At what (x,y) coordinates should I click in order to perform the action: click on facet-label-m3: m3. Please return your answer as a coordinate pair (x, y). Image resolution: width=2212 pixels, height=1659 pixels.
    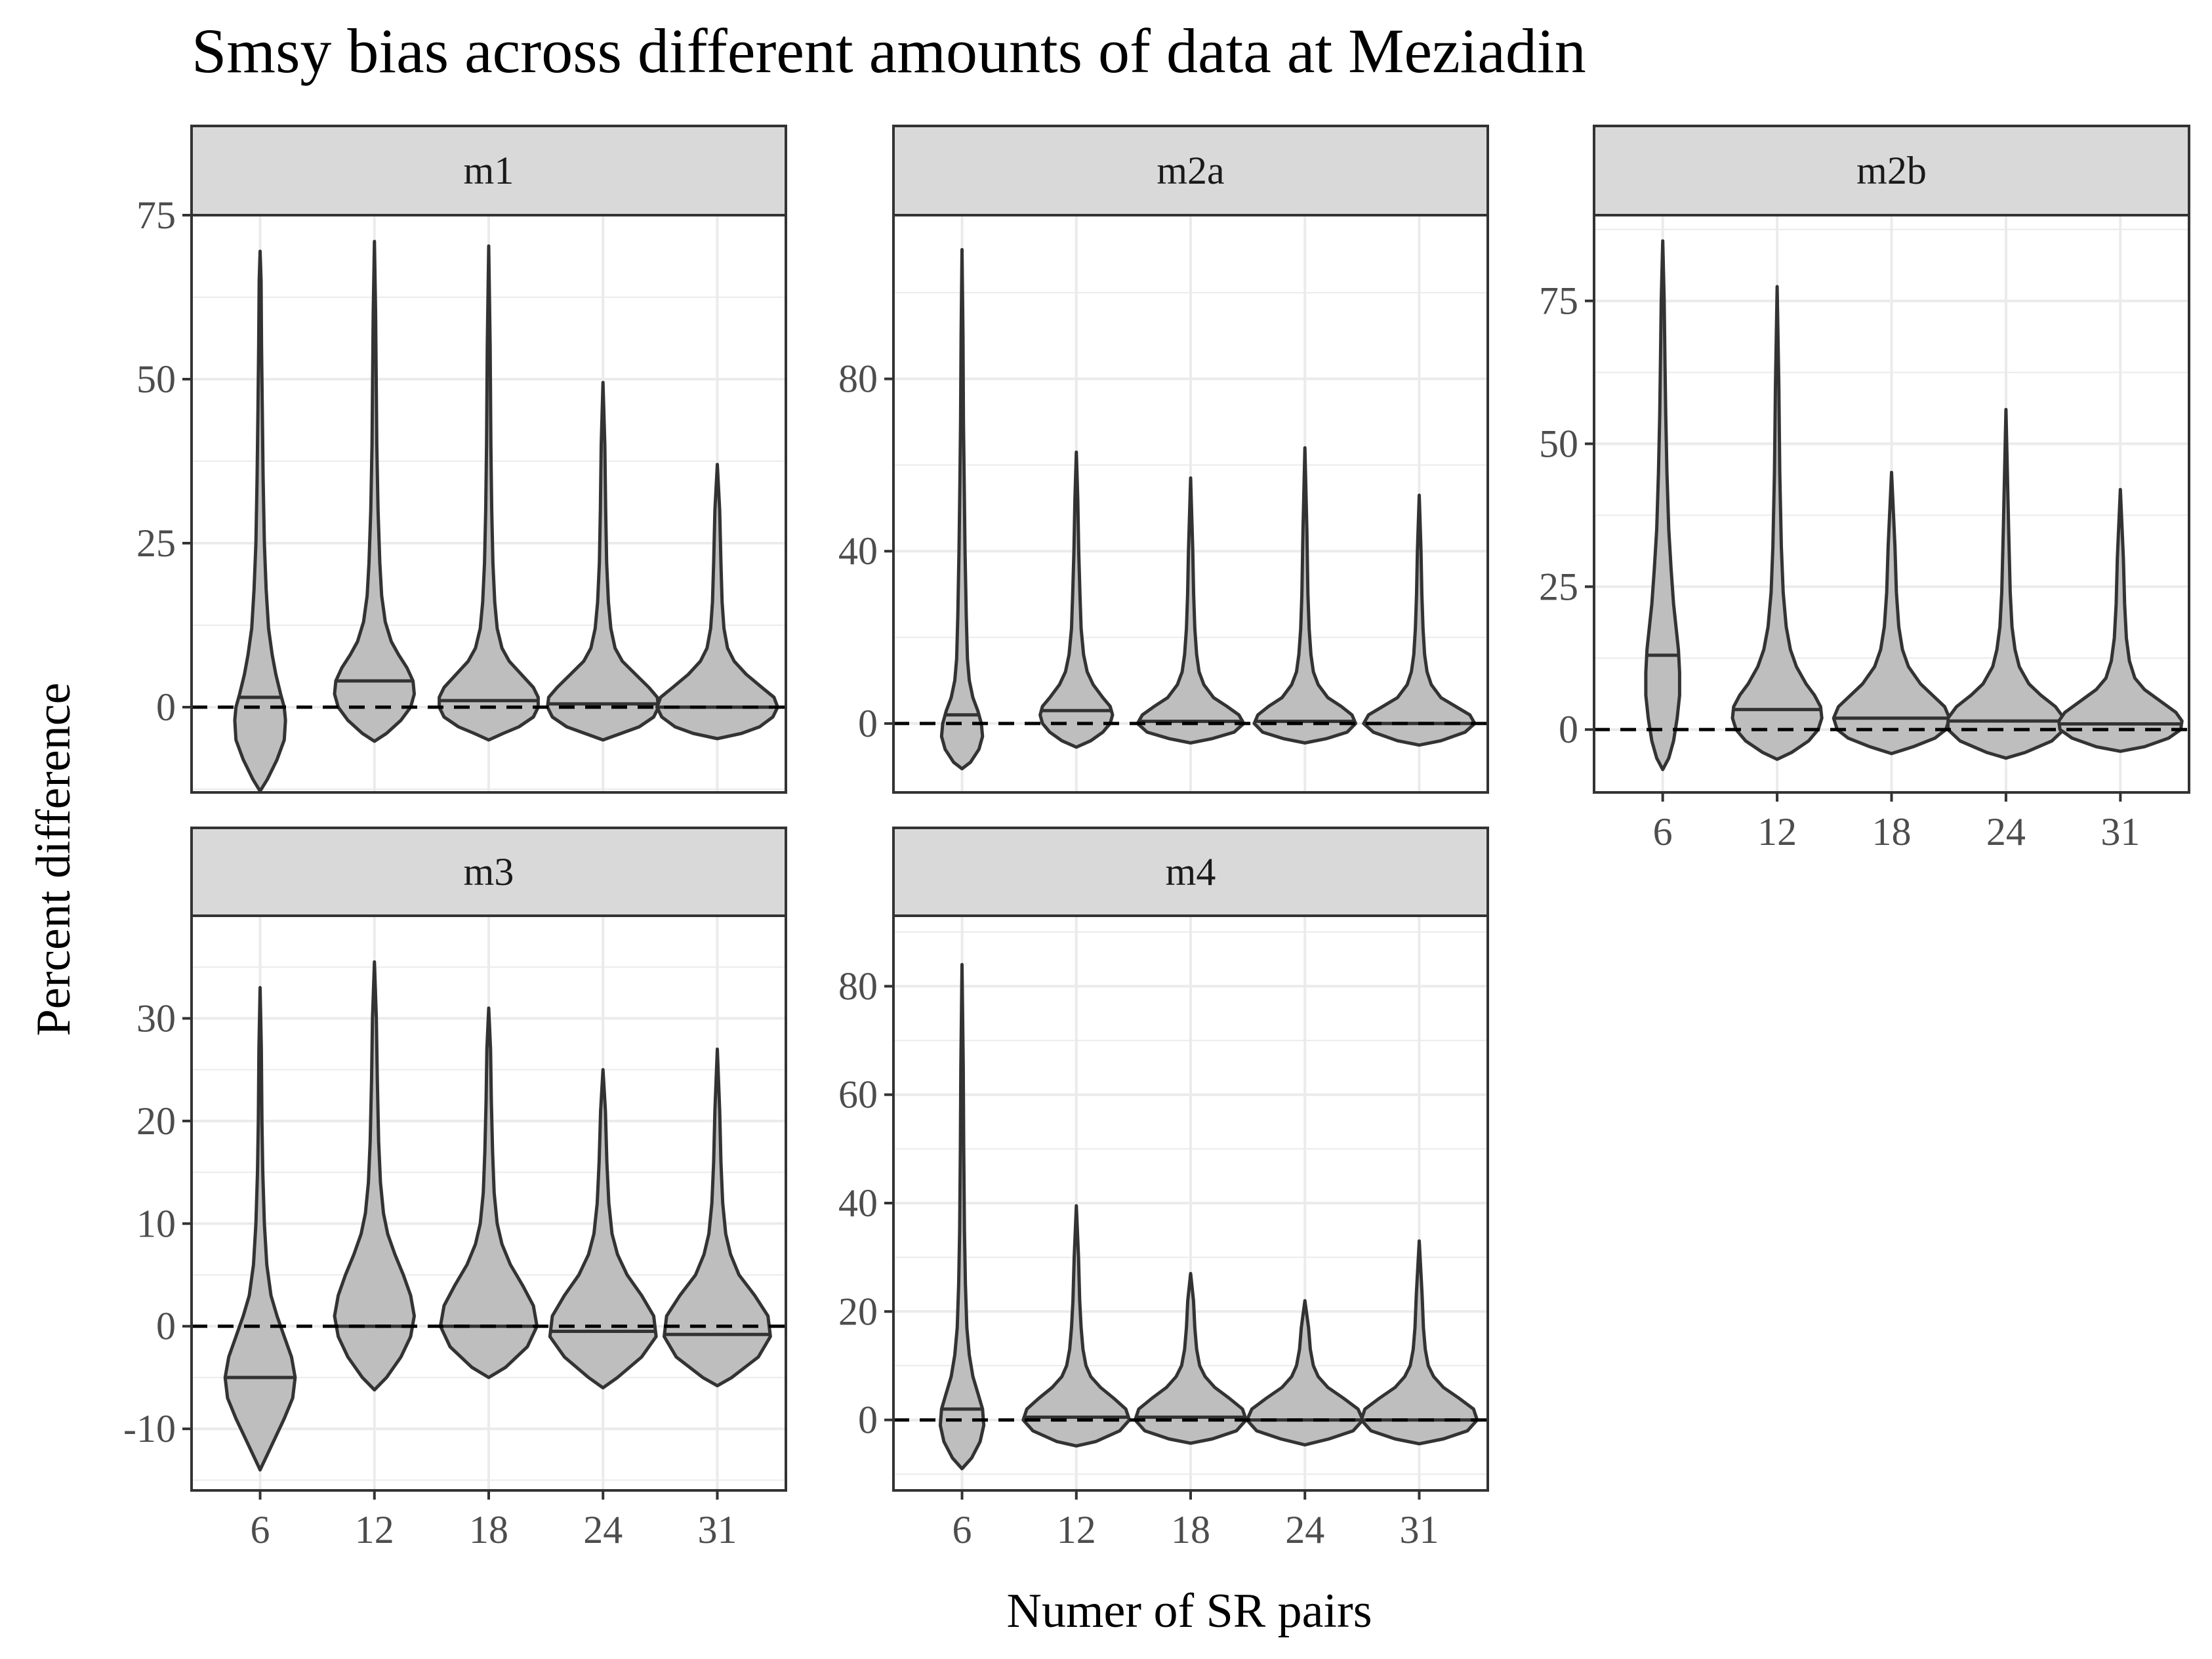
    Looking at the image, I should click on (489, 871).